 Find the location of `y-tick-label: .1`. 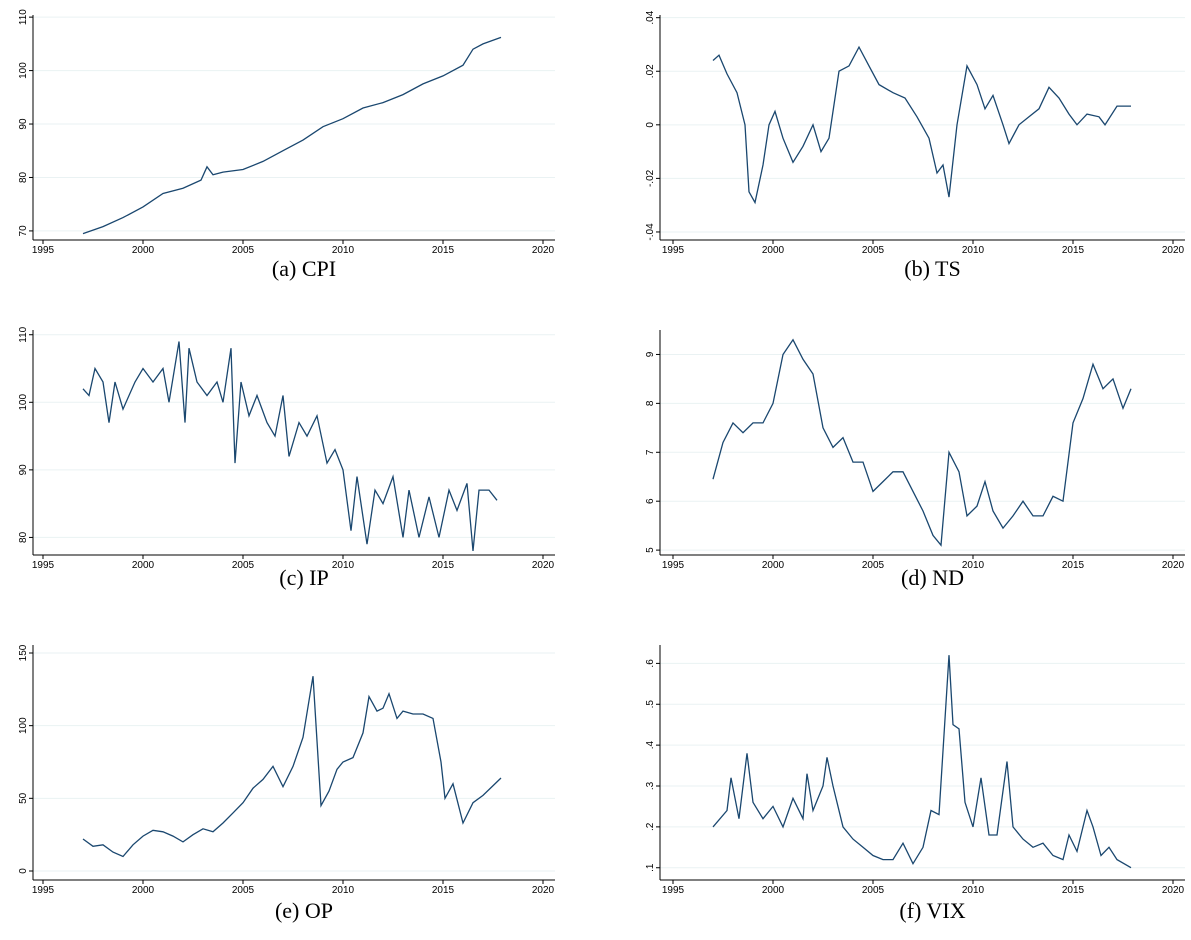

y-tick-label: .1 is located at coordinates (650, 867).